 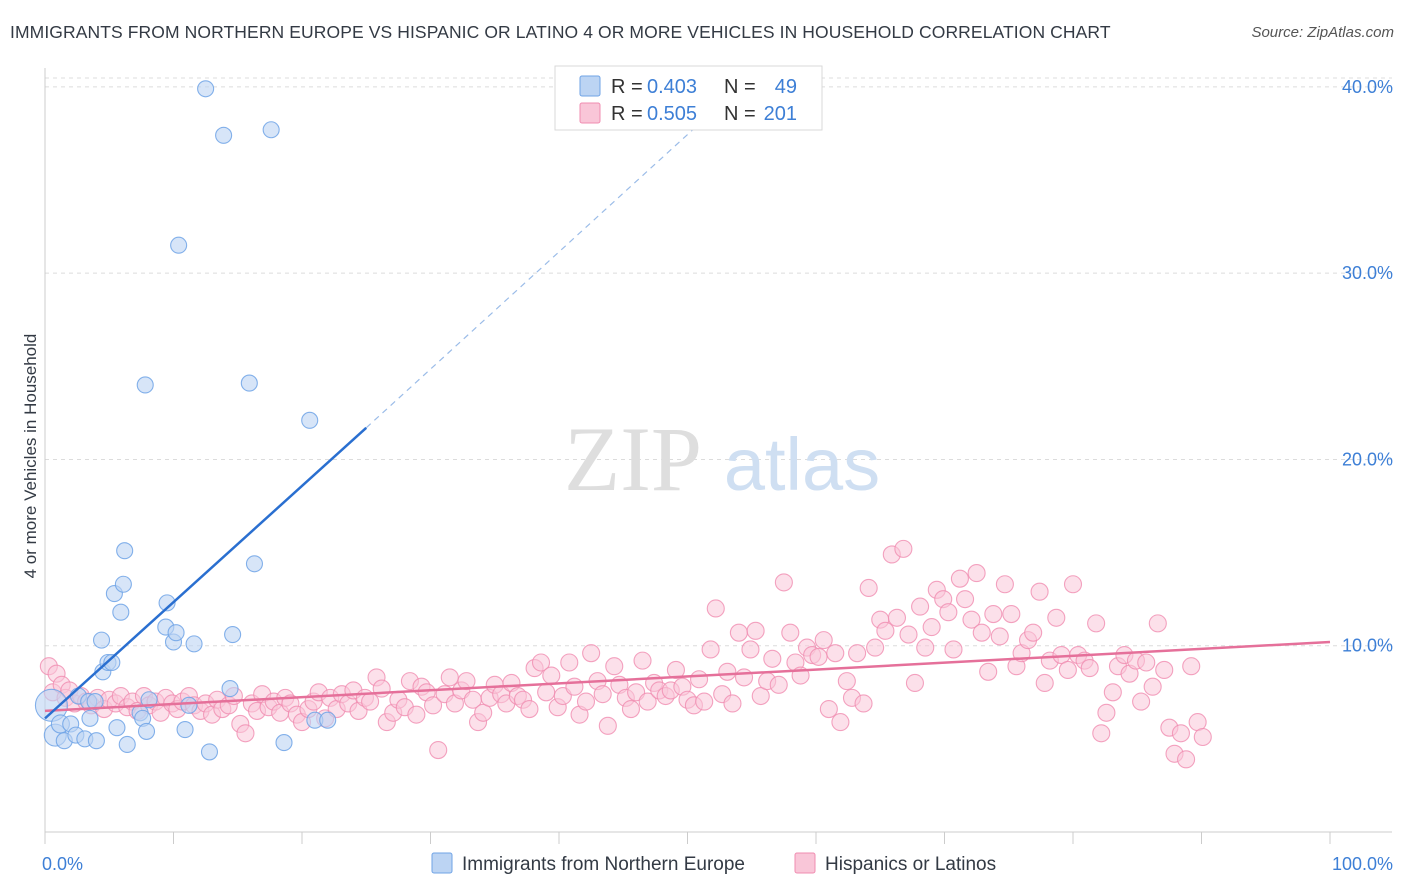 What do you see at coordinates (672, 114) in the screenshot?
I see `legend-r-value: 0.505` at bounding box center [672, 114].